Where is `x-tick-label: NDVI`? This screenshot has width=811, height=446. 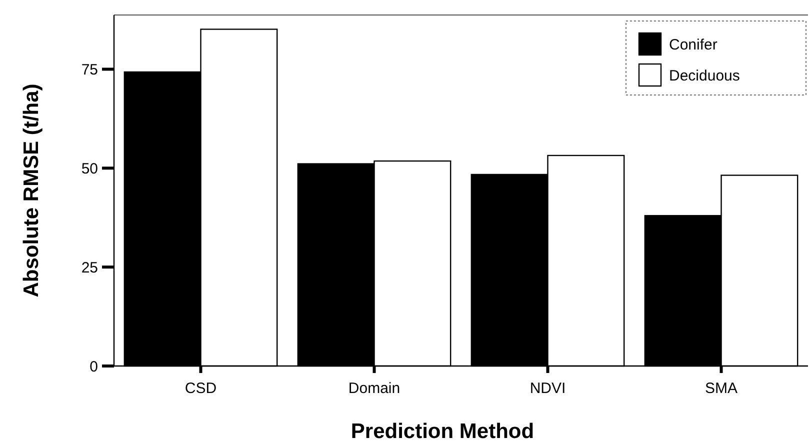
x-tick-label: NDVI is located at coordinates (548, 388).